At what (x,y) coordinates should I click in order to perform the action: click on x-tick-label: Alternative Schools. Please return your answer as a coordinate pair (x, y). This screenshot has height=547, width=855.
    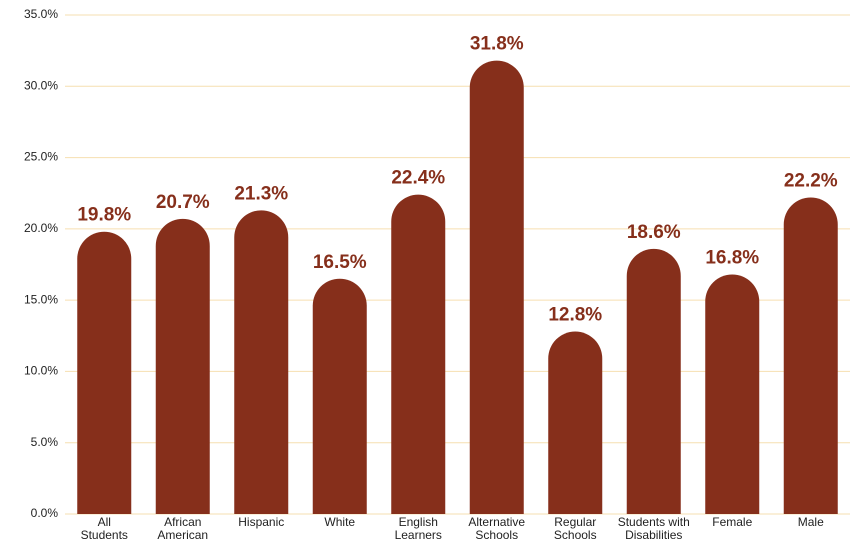
    Looking at the image, I should click on (497, 528).